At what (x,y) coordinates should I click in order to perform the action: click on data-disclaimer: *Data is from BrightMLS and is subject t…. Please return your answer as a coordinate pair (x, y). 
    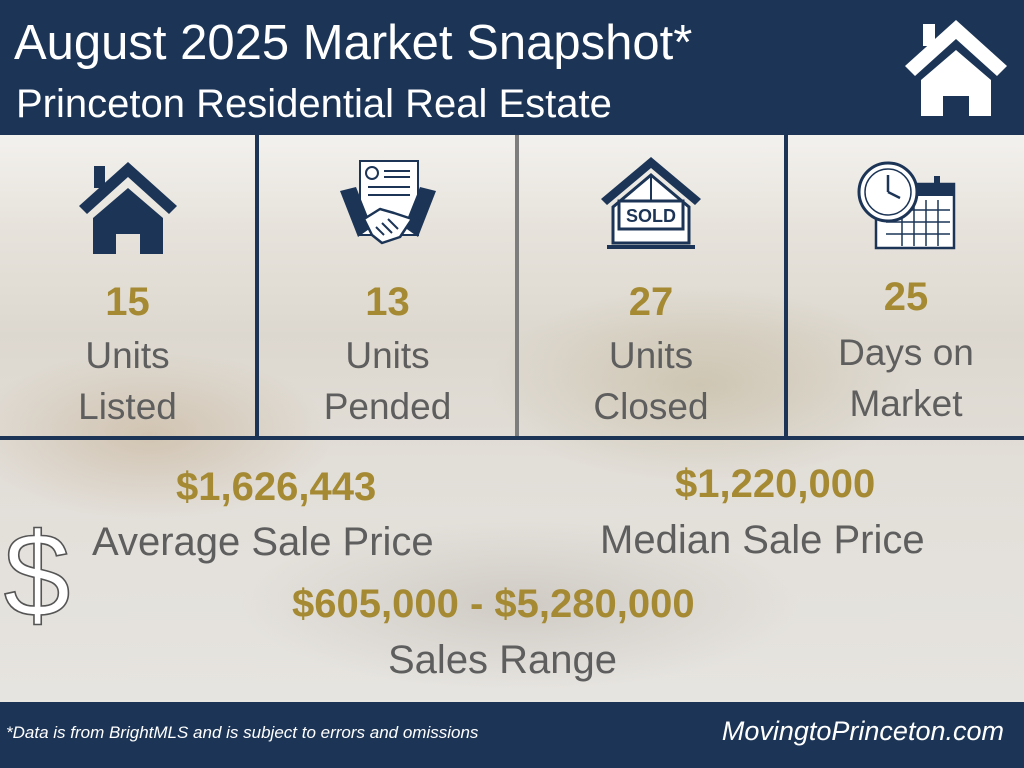
    Looking at the image, I should click on (242, 732).